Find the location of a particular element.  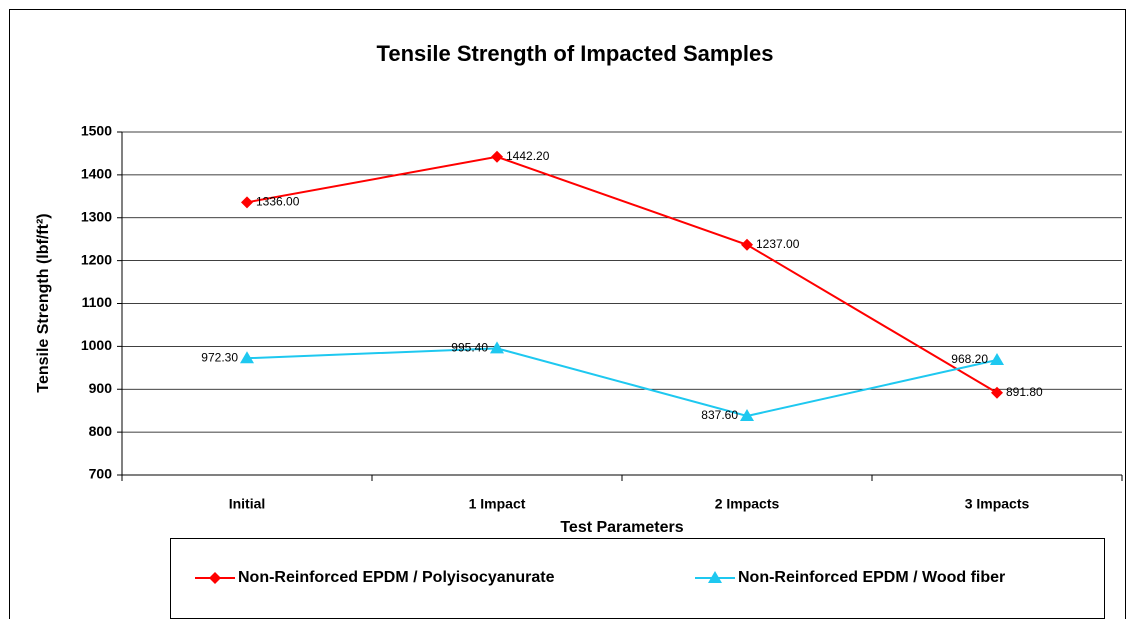

series-line is located at coordinates (622, 382).